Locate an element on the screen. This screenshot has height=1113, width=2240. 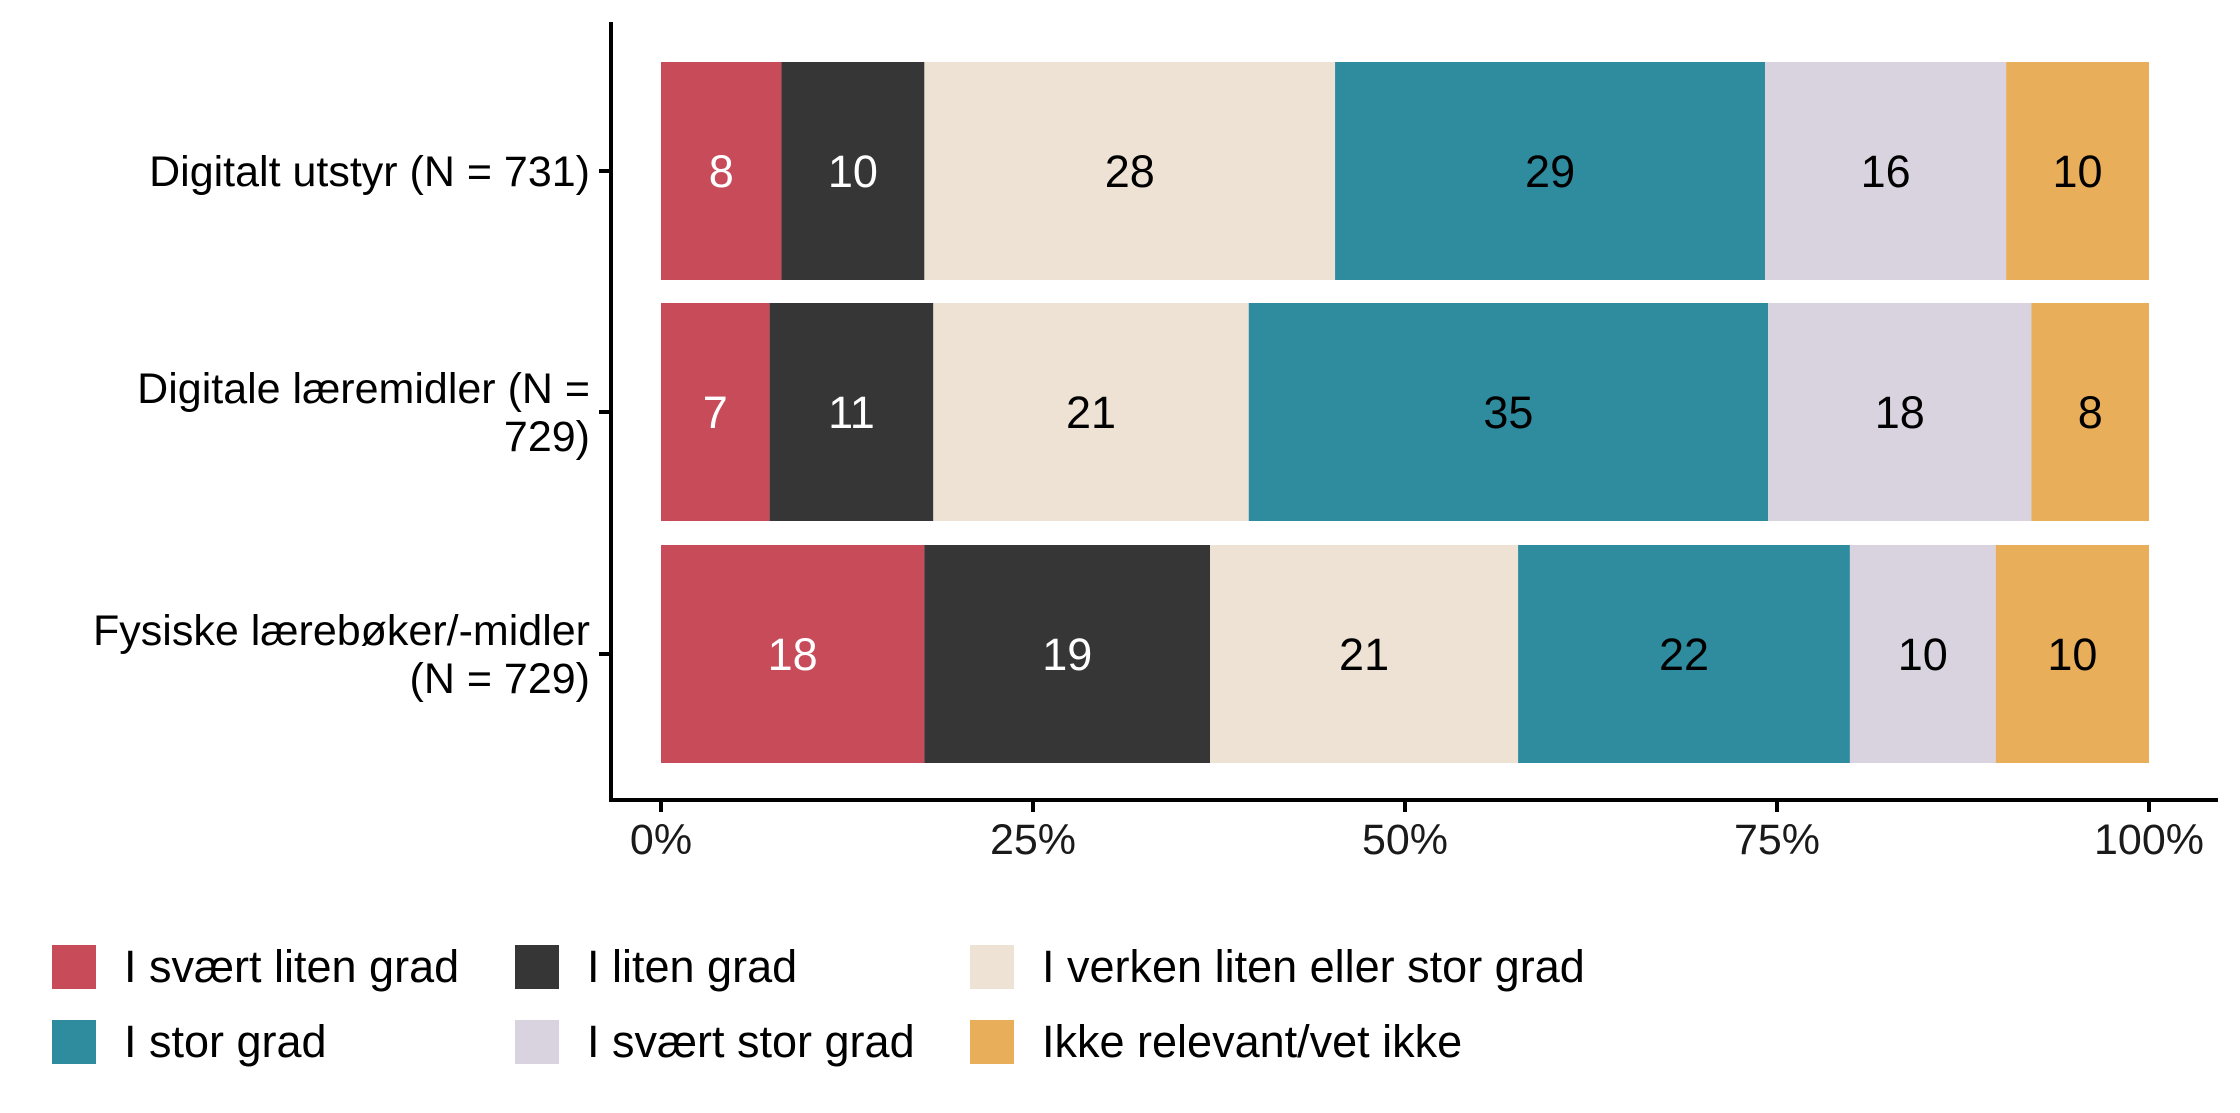
bar-value-label: 7 is located at coordinates (715, 412).